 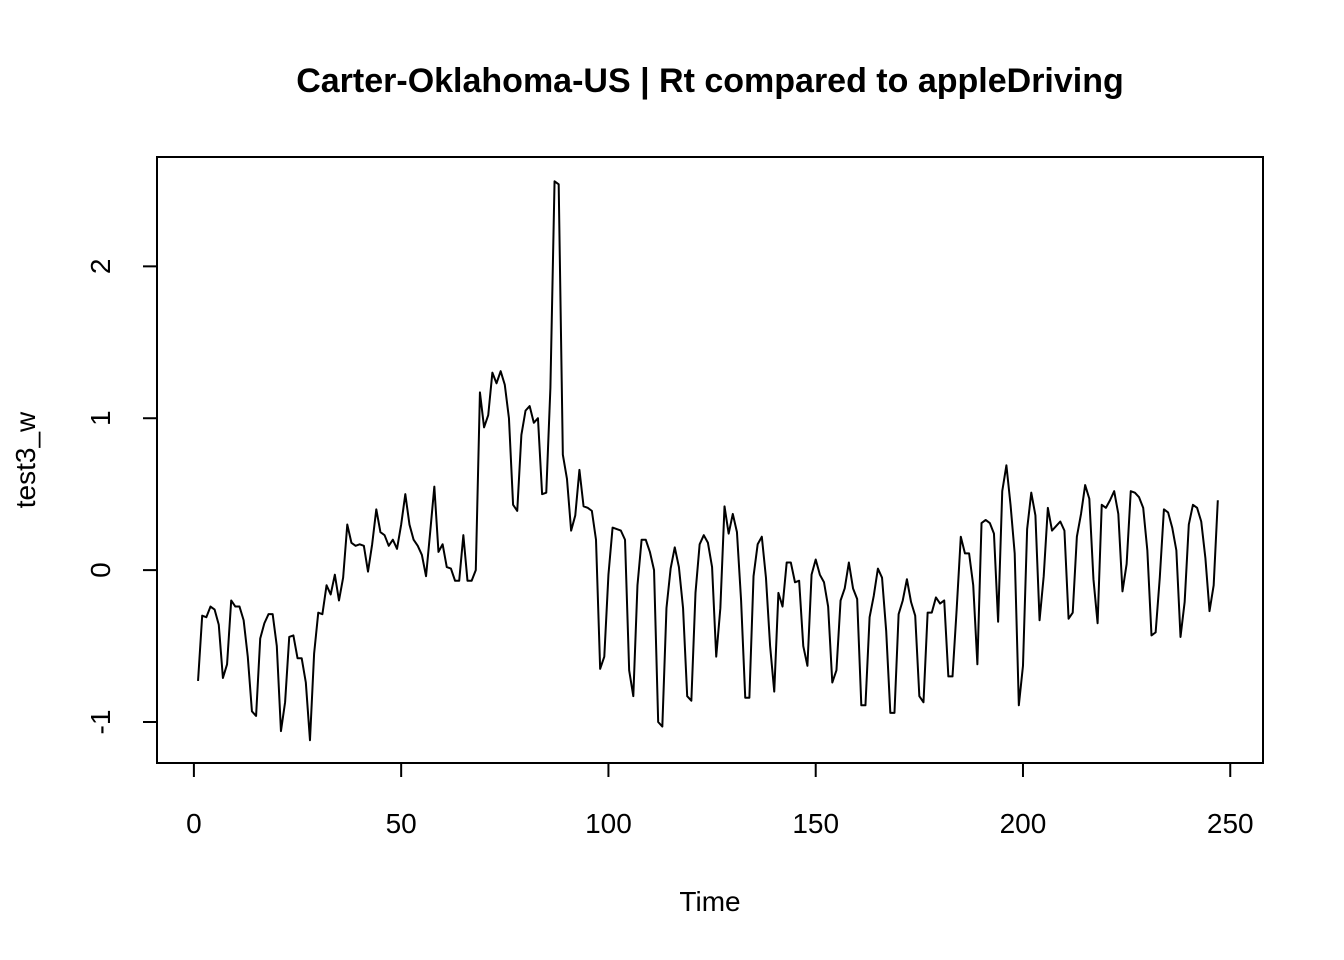 What do you see at coordinates (401, 823) in the screenshot?
I see `x-tick-label: 50` at bounding box center [401, 823].